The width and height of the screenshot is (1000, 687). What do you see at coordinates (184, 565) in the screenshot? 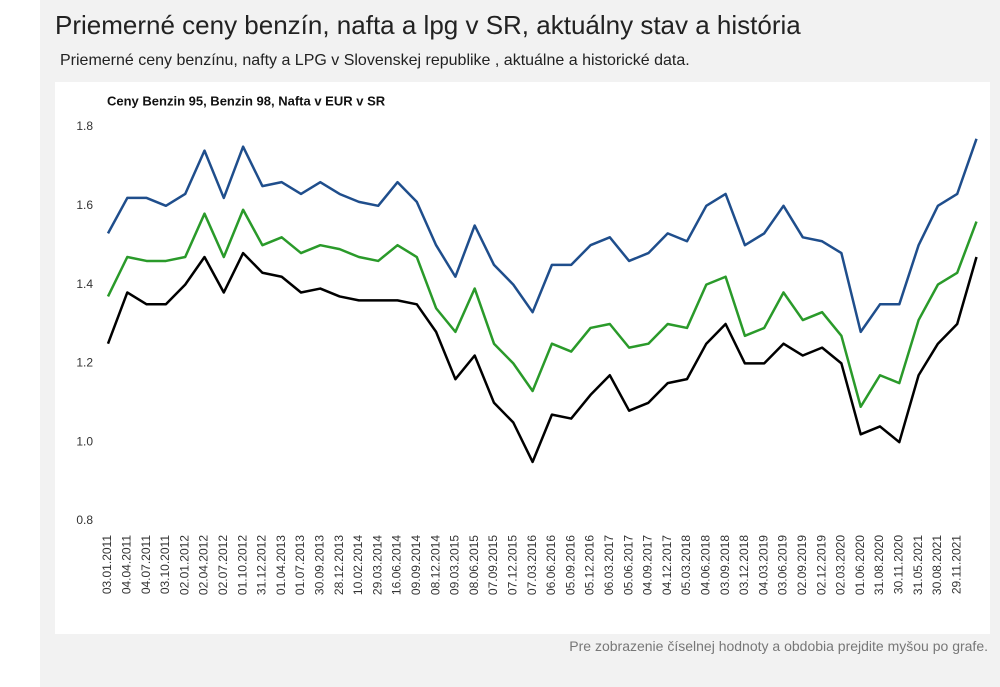
I see `x-tick-label: 02.01.2012` at bounding box center [184, 565].